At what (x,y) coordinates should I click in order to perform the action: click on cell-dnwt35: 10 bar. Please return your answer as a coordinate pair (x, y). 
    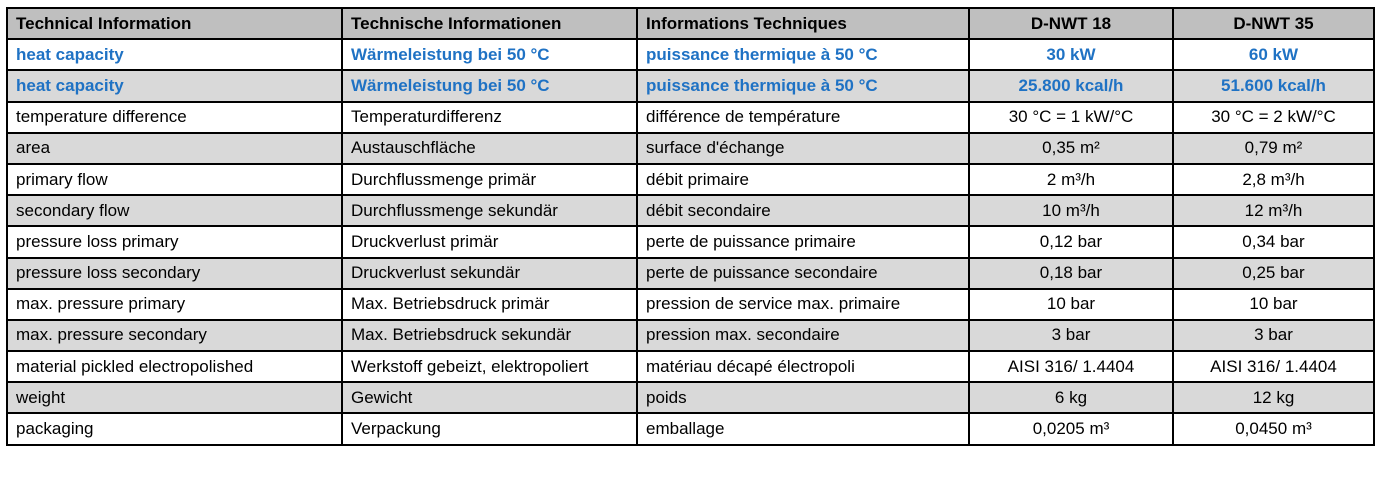
    Looking at the image, I should click on (1273, 304).